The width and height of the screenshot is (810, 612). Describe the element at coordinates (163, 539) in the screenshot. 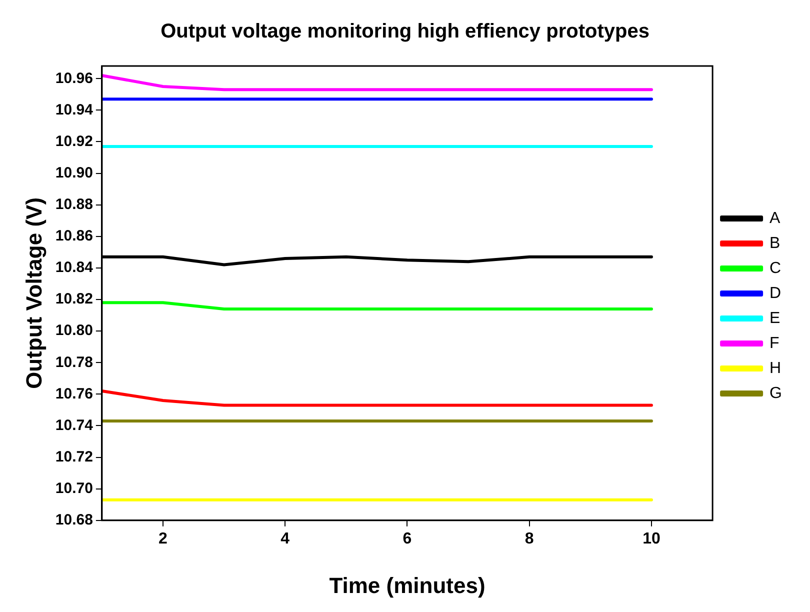

I see `x-tick-label: 2` at that location.